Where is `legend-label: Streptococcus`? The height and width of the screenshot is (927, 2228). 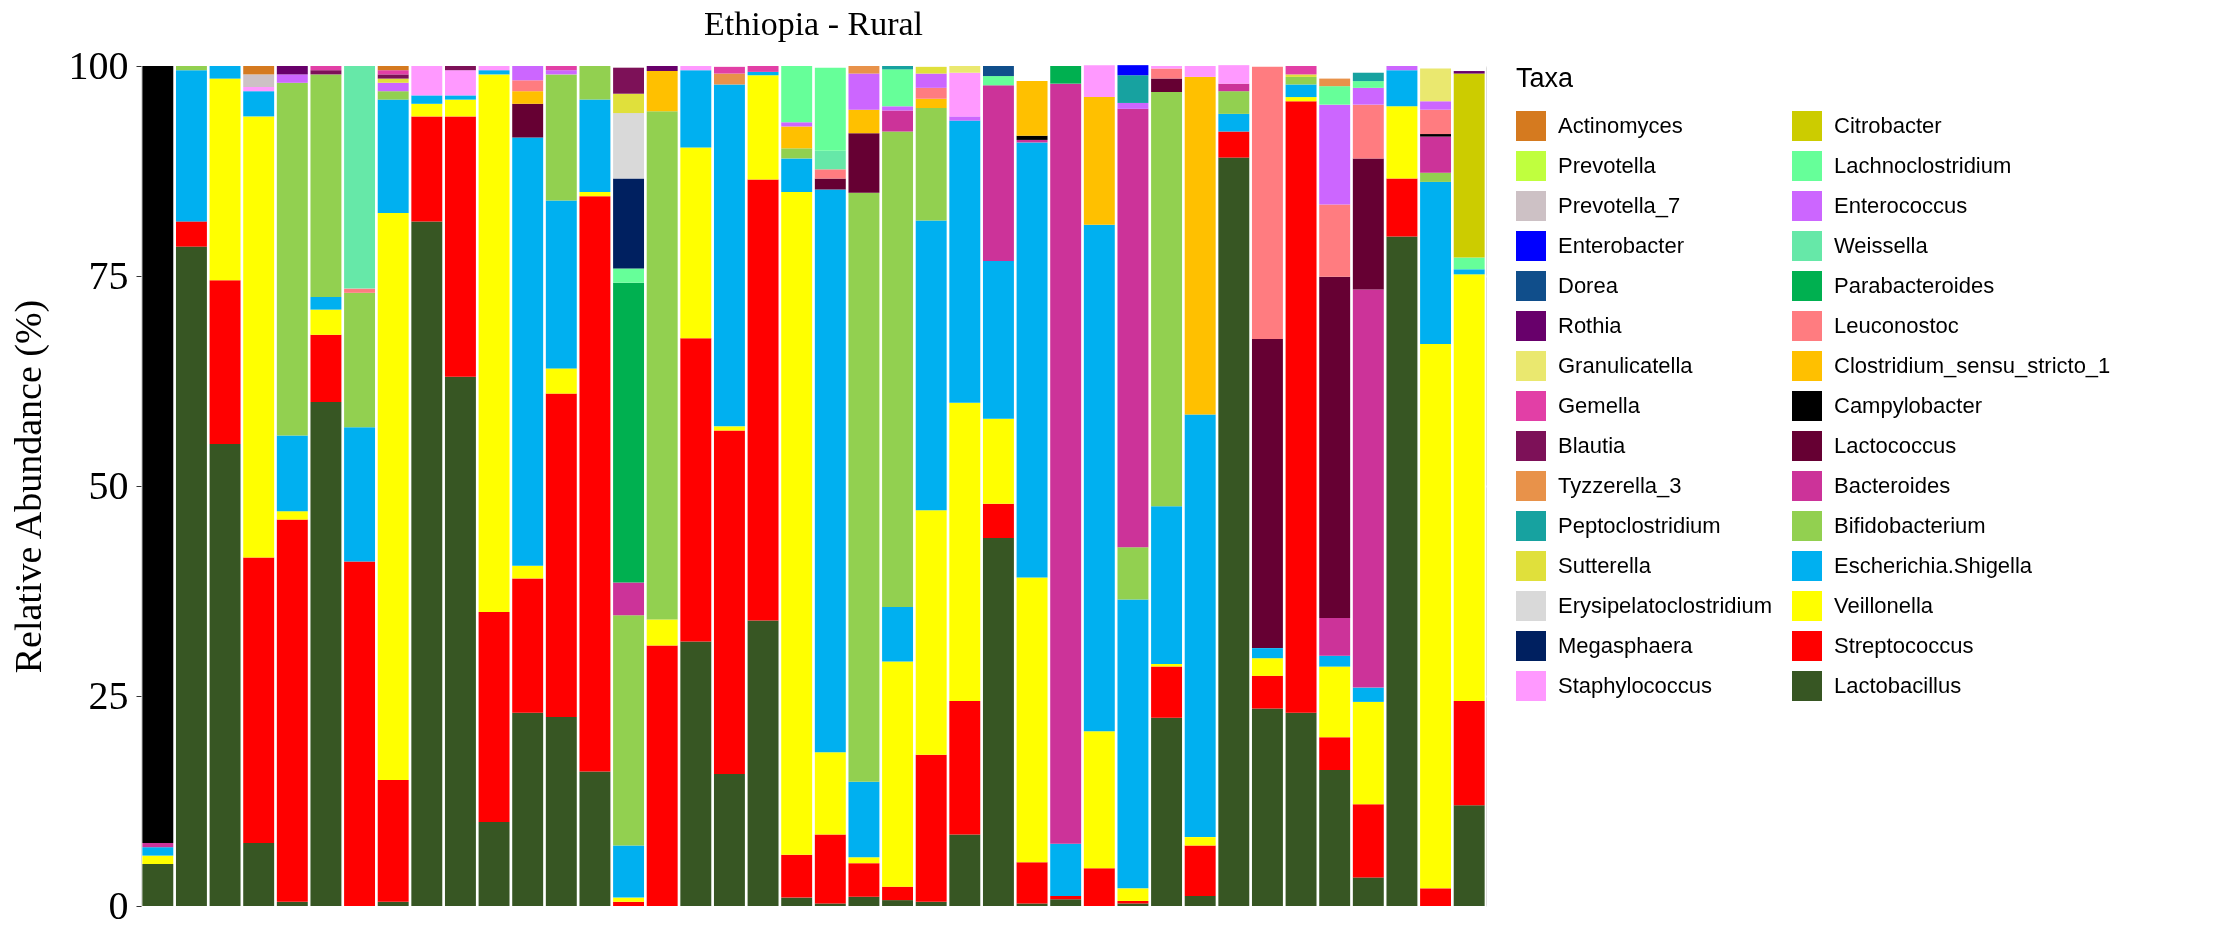 legend-label: Streptococcus is located at coordinates (1904, 645).